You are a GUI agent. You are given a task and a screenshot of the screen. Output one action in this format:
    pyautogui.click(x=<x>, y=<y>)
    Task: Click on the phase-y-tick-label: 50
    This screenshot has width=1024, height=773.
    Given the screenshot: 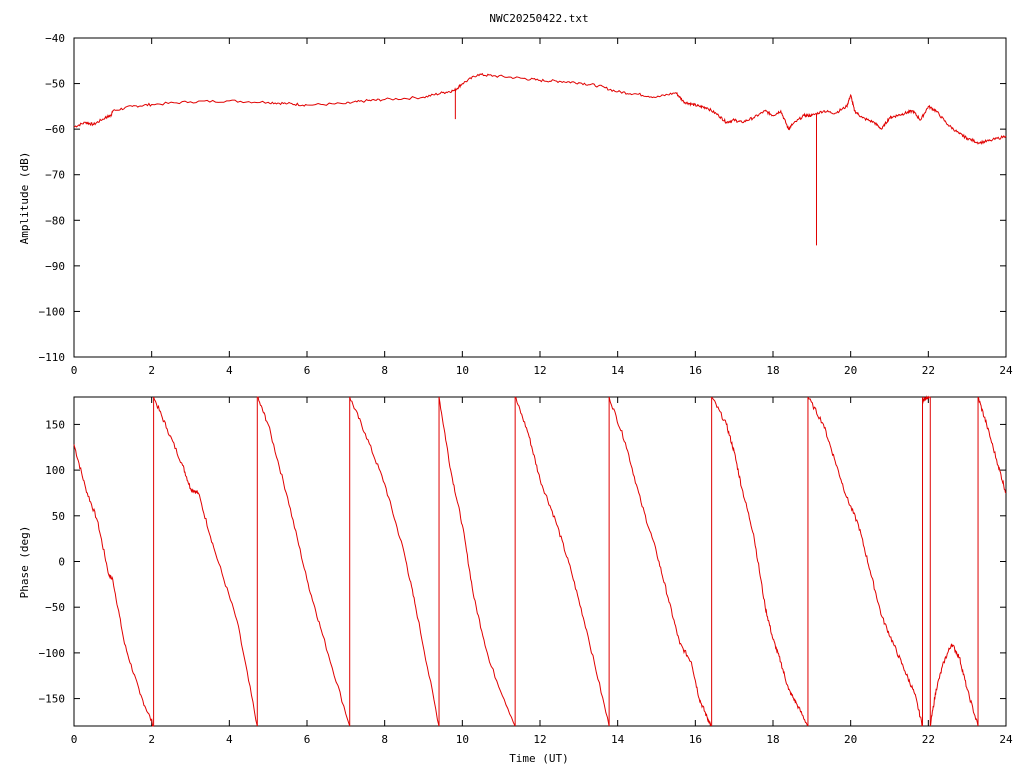 What is the action you would take?
    pyautogui.click(x=58, y=516)
    